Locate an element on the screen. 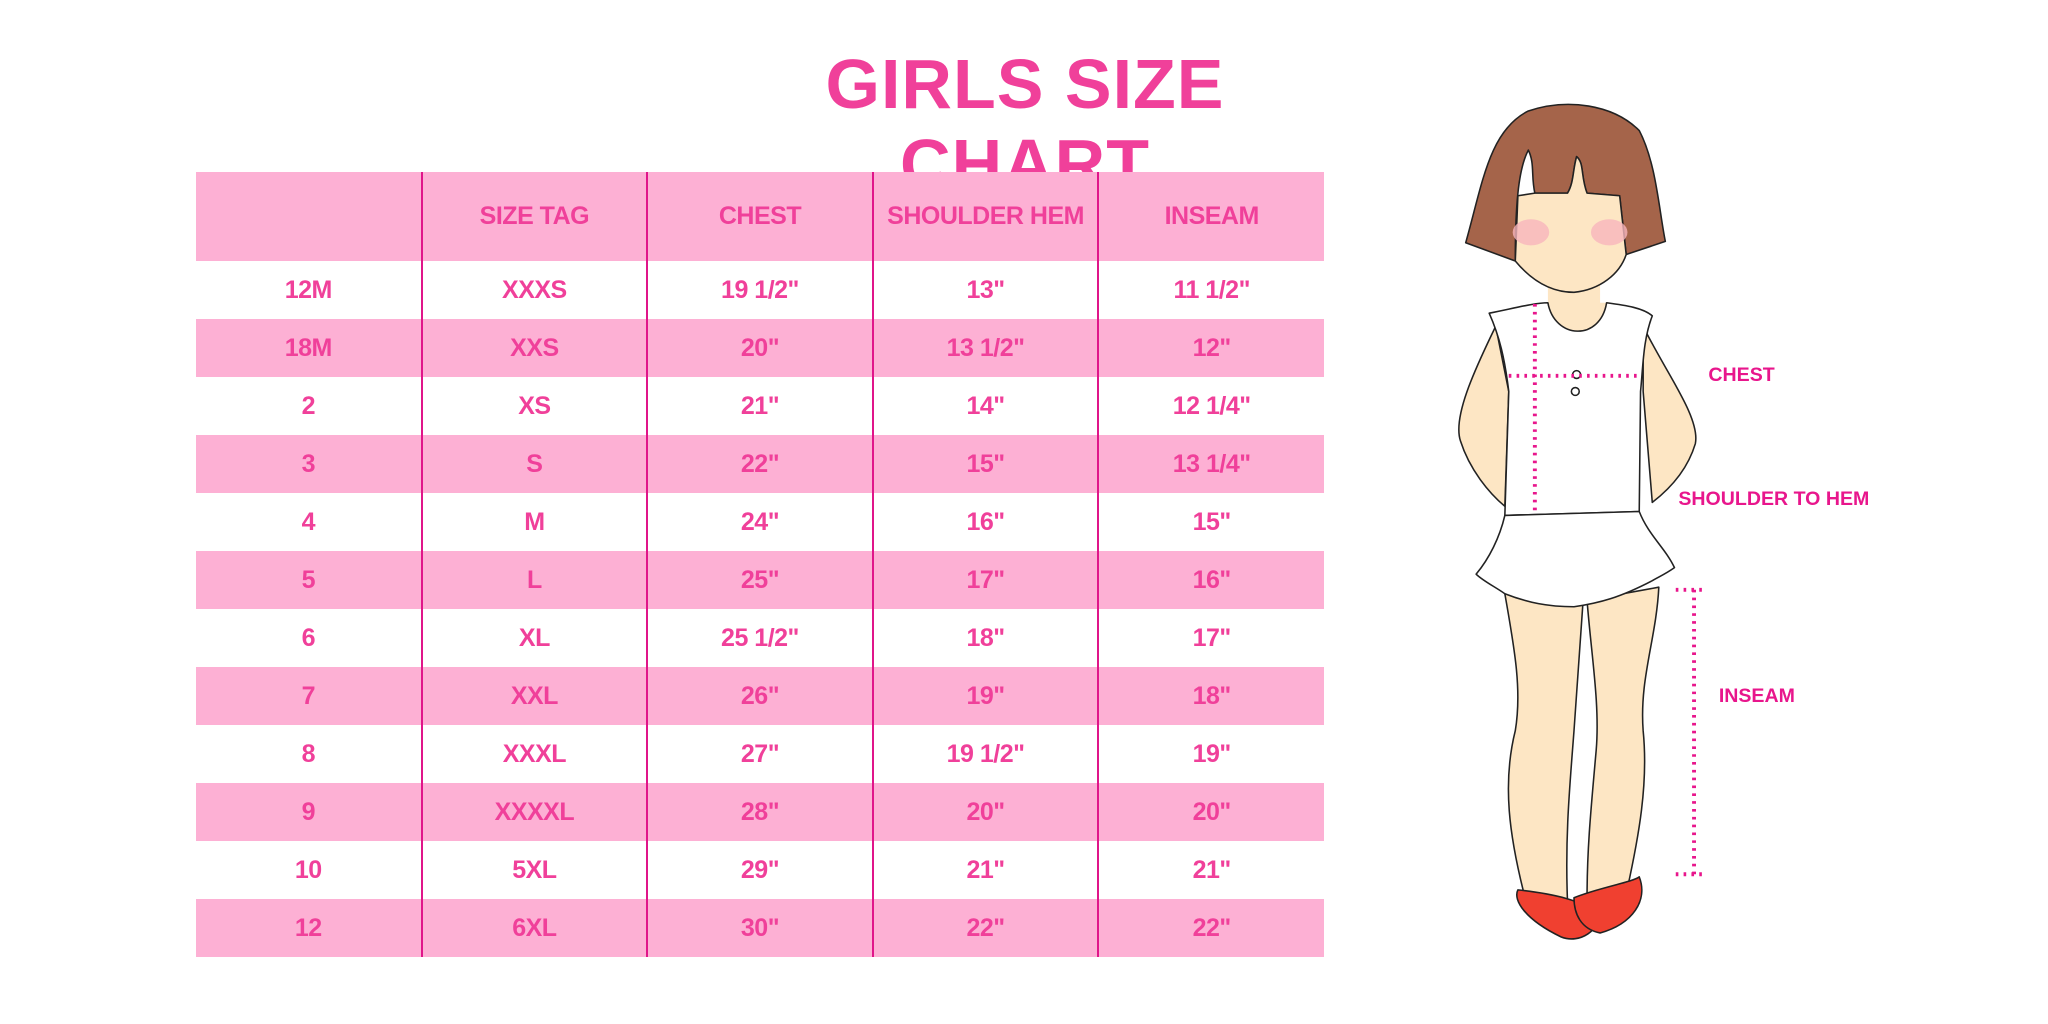 This screenshot has height=1024, width=2048. table-header-row: SIZE TAG CHEST SHOULDER HEM INSEAM is located at coordinates (760, 216).